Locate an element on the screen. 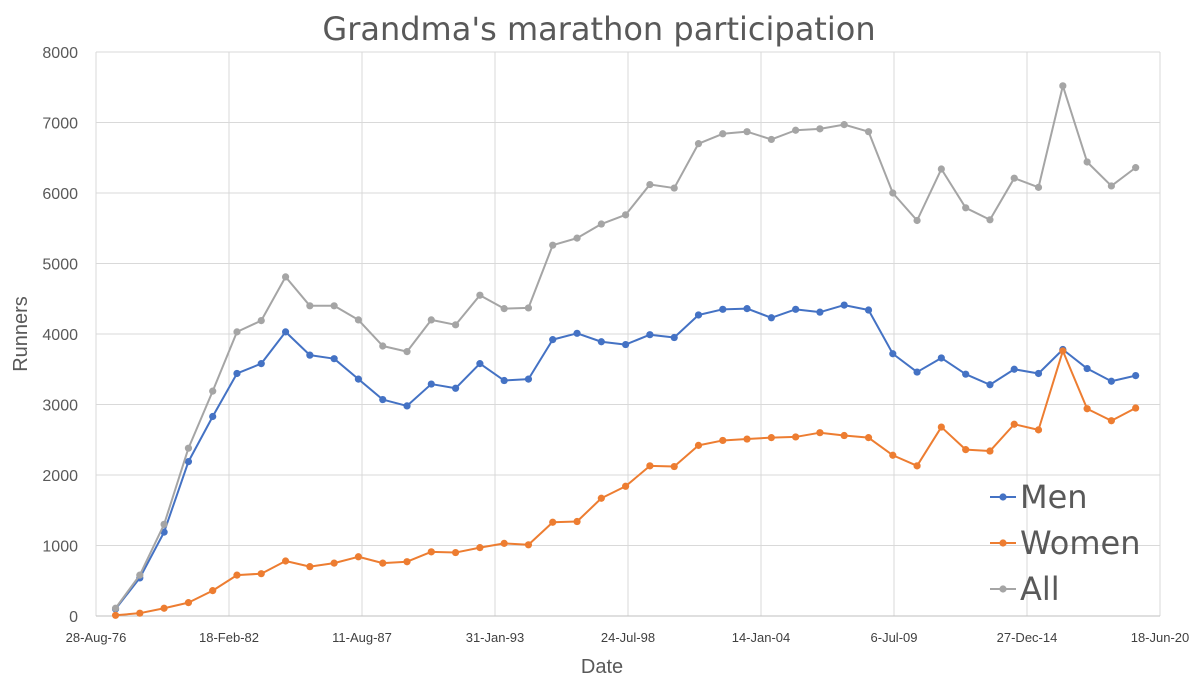 The width and height of the screenshot is (1198, 683). legend-item-all: All is located at coordinates (1025, 589).